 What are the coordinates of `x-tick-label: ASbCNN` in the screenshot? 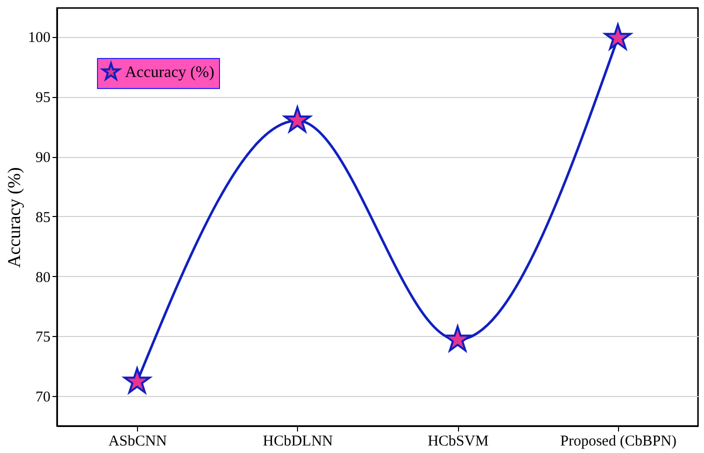 It's located at (137, 442).